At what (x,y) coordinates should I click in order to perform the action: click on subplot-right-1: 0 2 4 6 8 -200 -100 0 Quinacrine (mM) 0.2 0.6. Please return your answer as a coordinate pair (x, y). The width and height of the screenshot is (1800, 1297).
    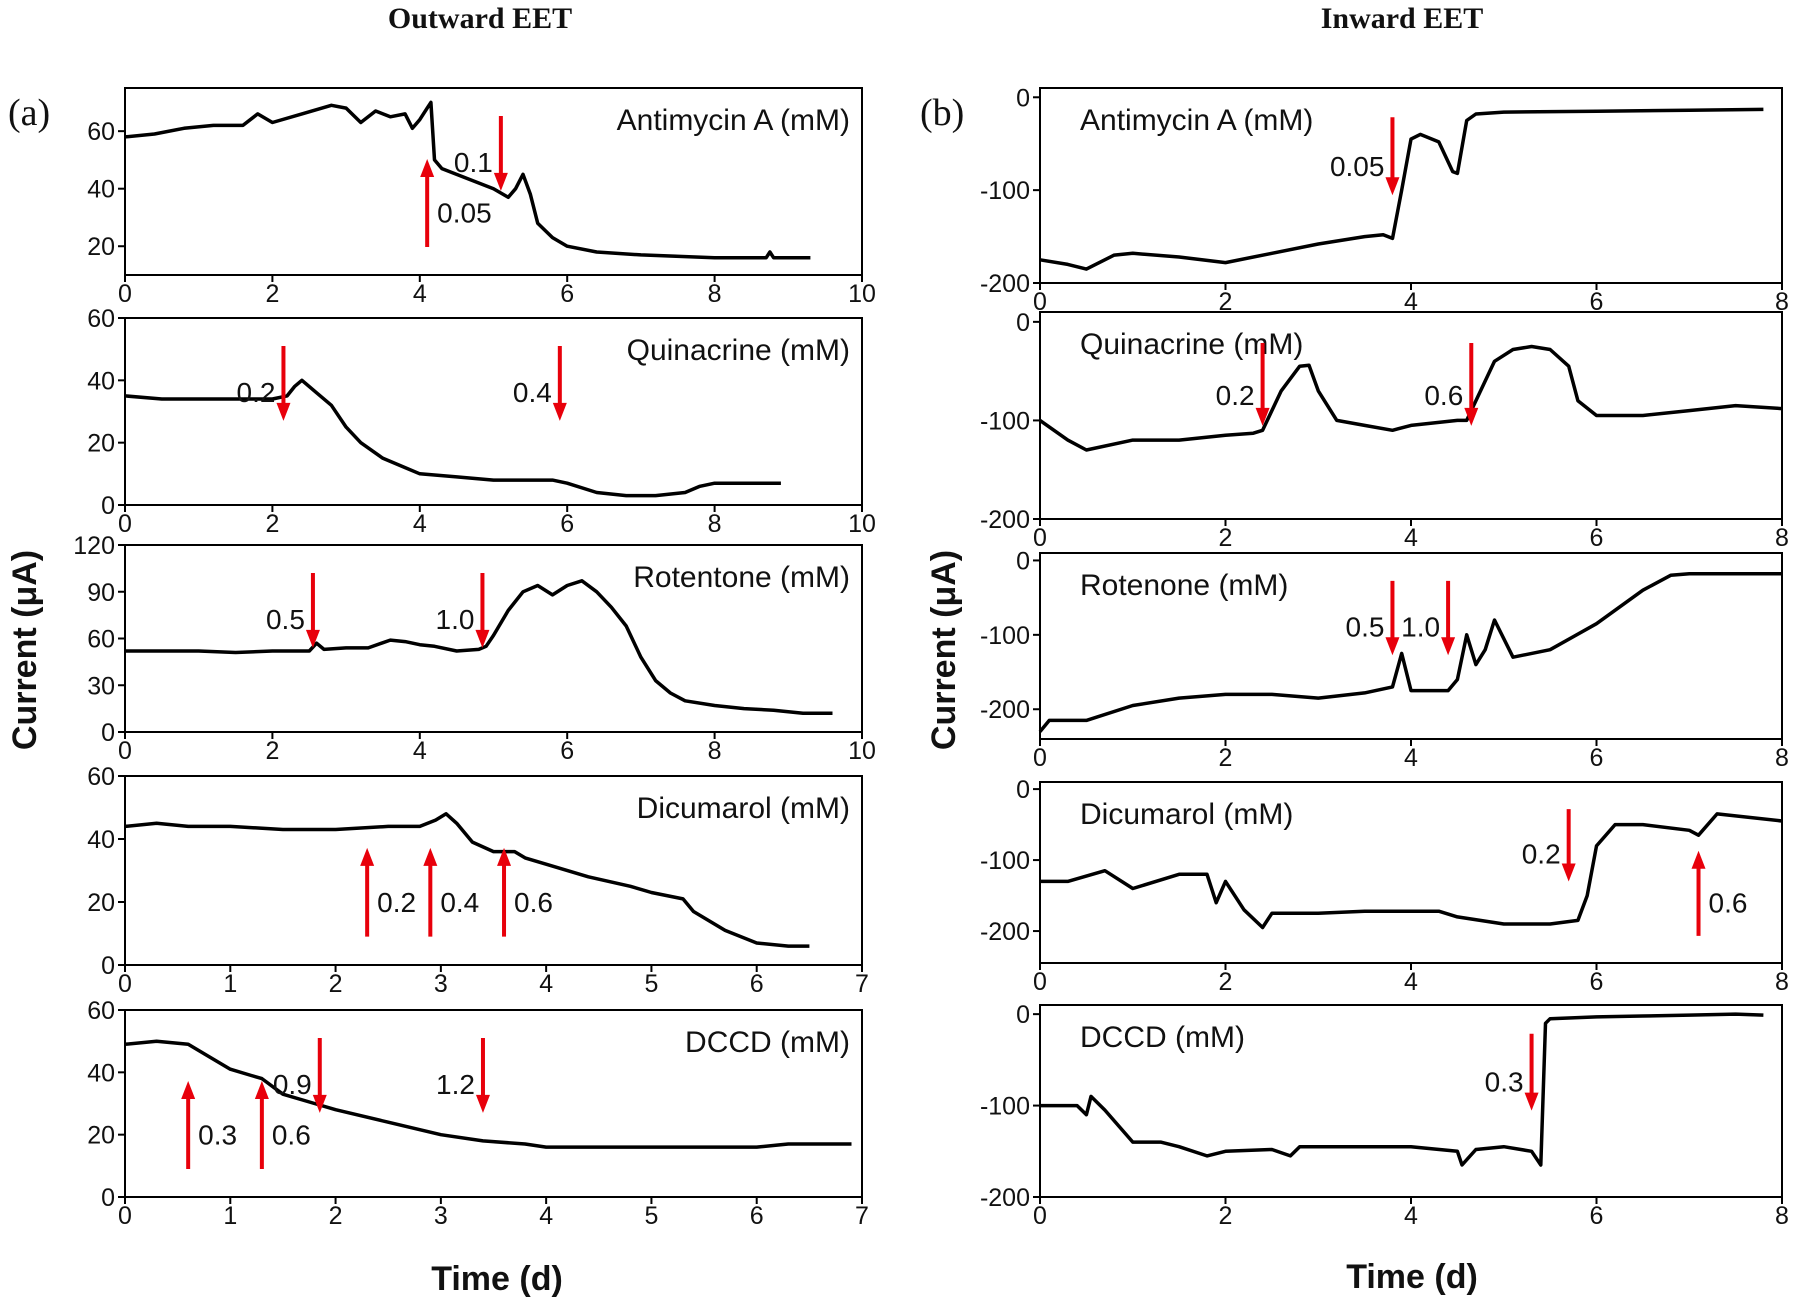
    Looking at the image, I should click on (1384, 430).